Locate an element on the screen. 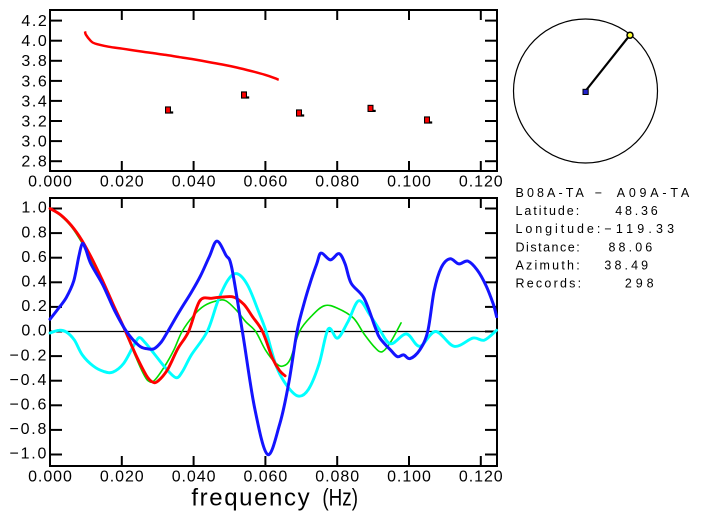 The image size is (702, 519). svg-text: 0.0 is located at coordinates (33, 331).